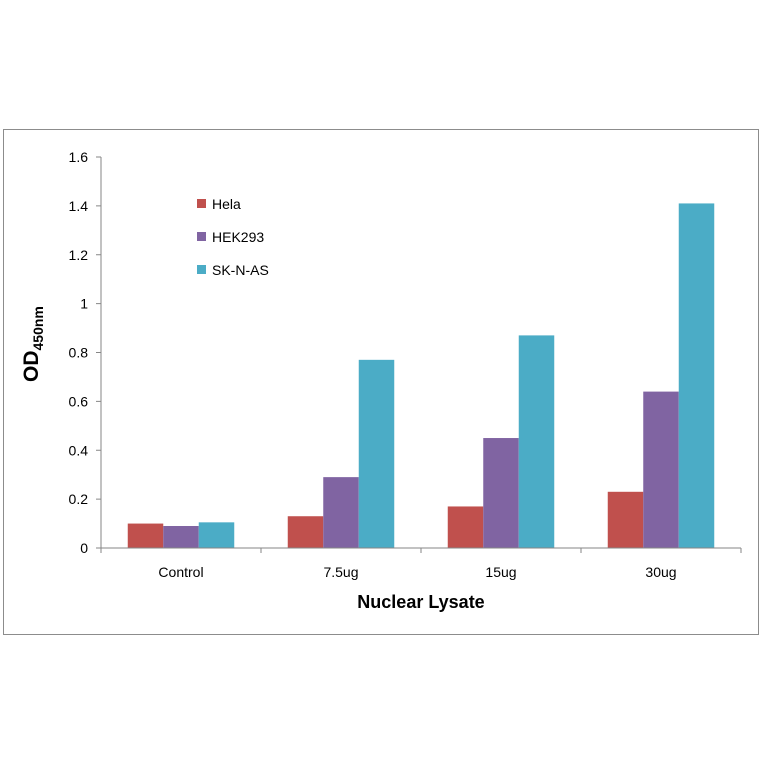 The height and width of the screenshot is (764, 764). Describe the element at coordinates (79, 206) in the screenshot. I see `y-tick-label: 1.4` at that location.